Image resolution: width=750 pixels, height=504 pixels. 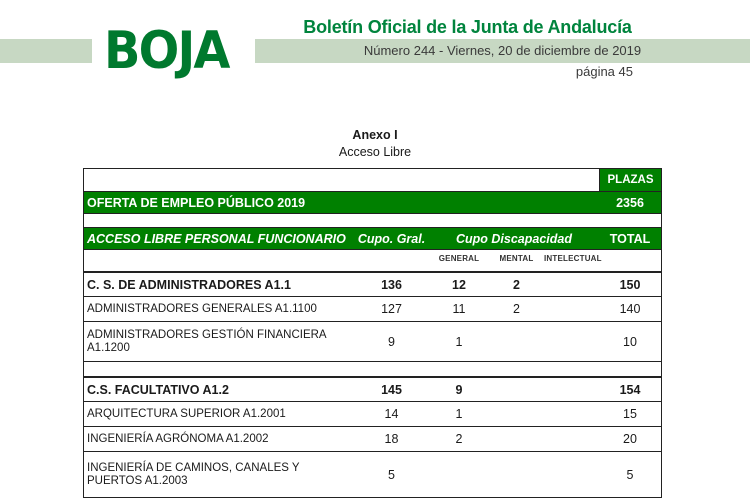 What do you see at coordinates (46, 51) in the screenshot?
I see `header-band-left` at bounding box center [46, 51].